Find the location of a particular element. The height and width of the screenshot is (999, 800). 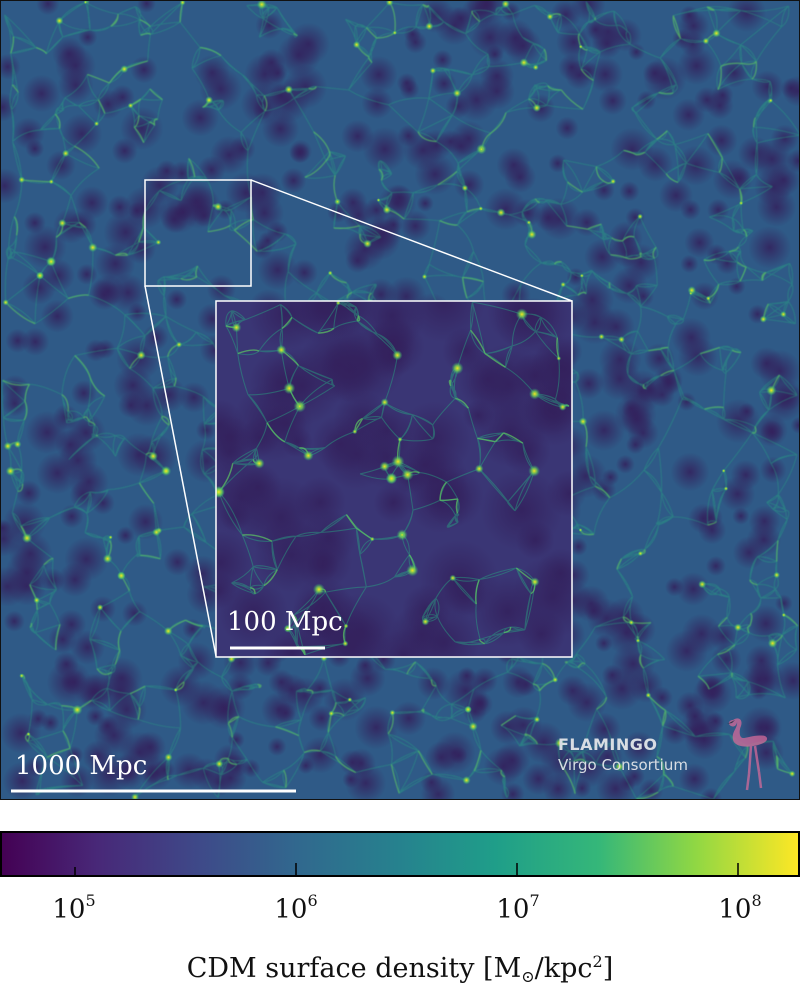

colorbar-label: CDM surface density [M⊙/kpc2] is located at coordinates (400, 969).